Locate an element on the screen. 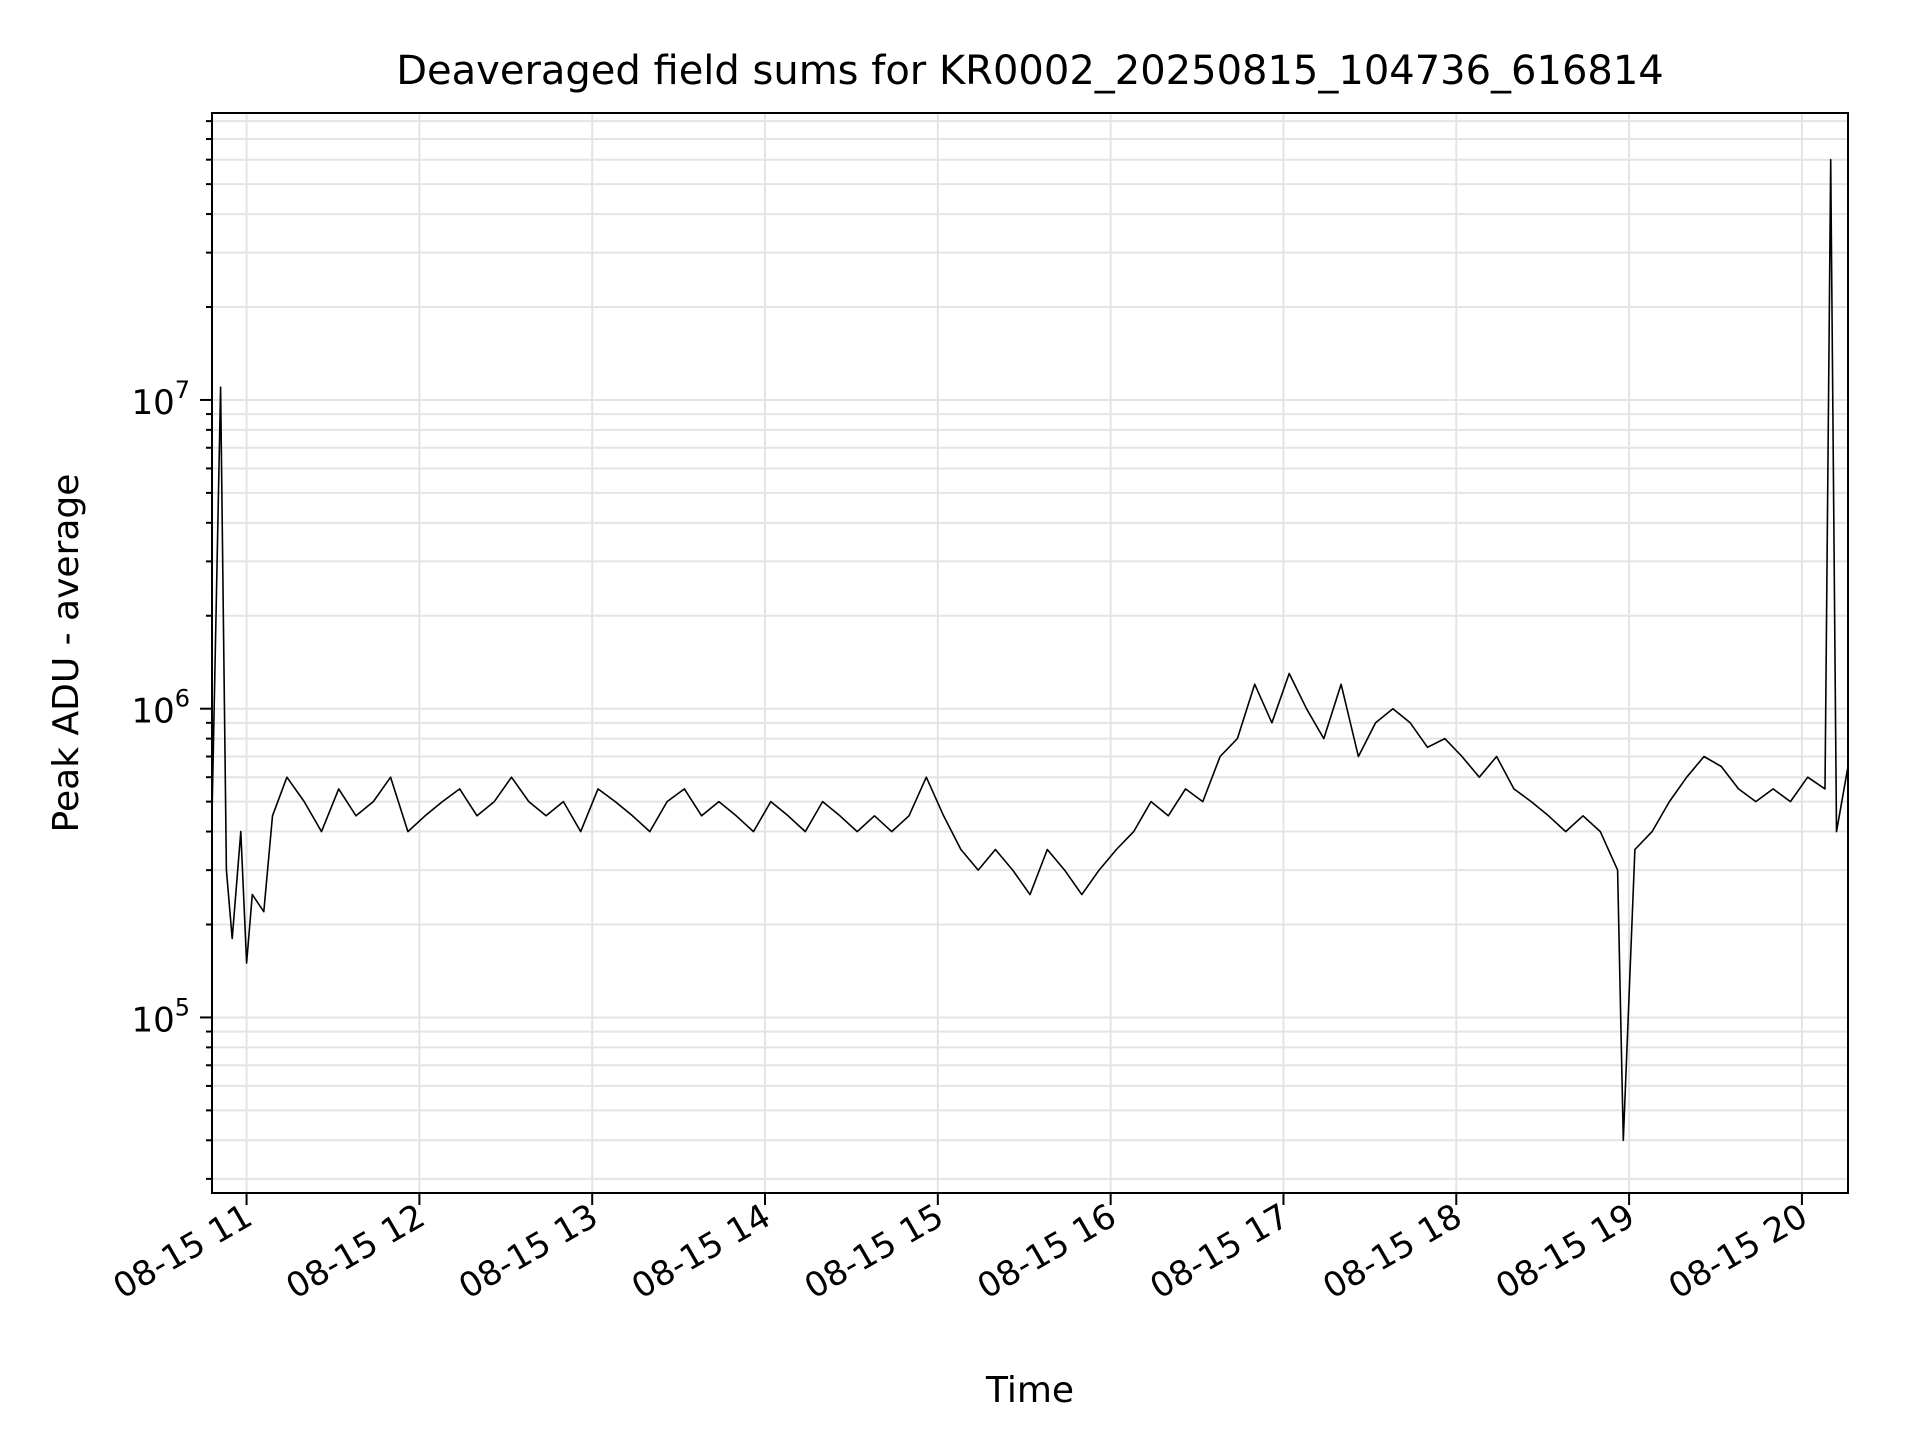 This screenshot has height=1445, width=1920. y-tick-label: 10⁷ is located at coordinates (160, 399).